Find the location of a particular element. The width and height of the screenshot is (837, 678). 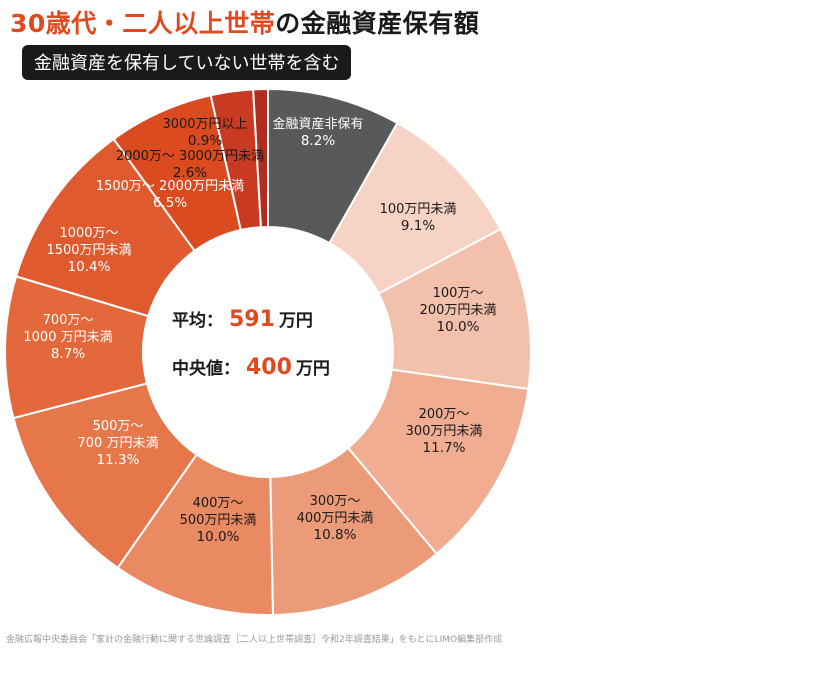

slice-category-label-5: 400万円未満 is located at coordinates (335, 518).